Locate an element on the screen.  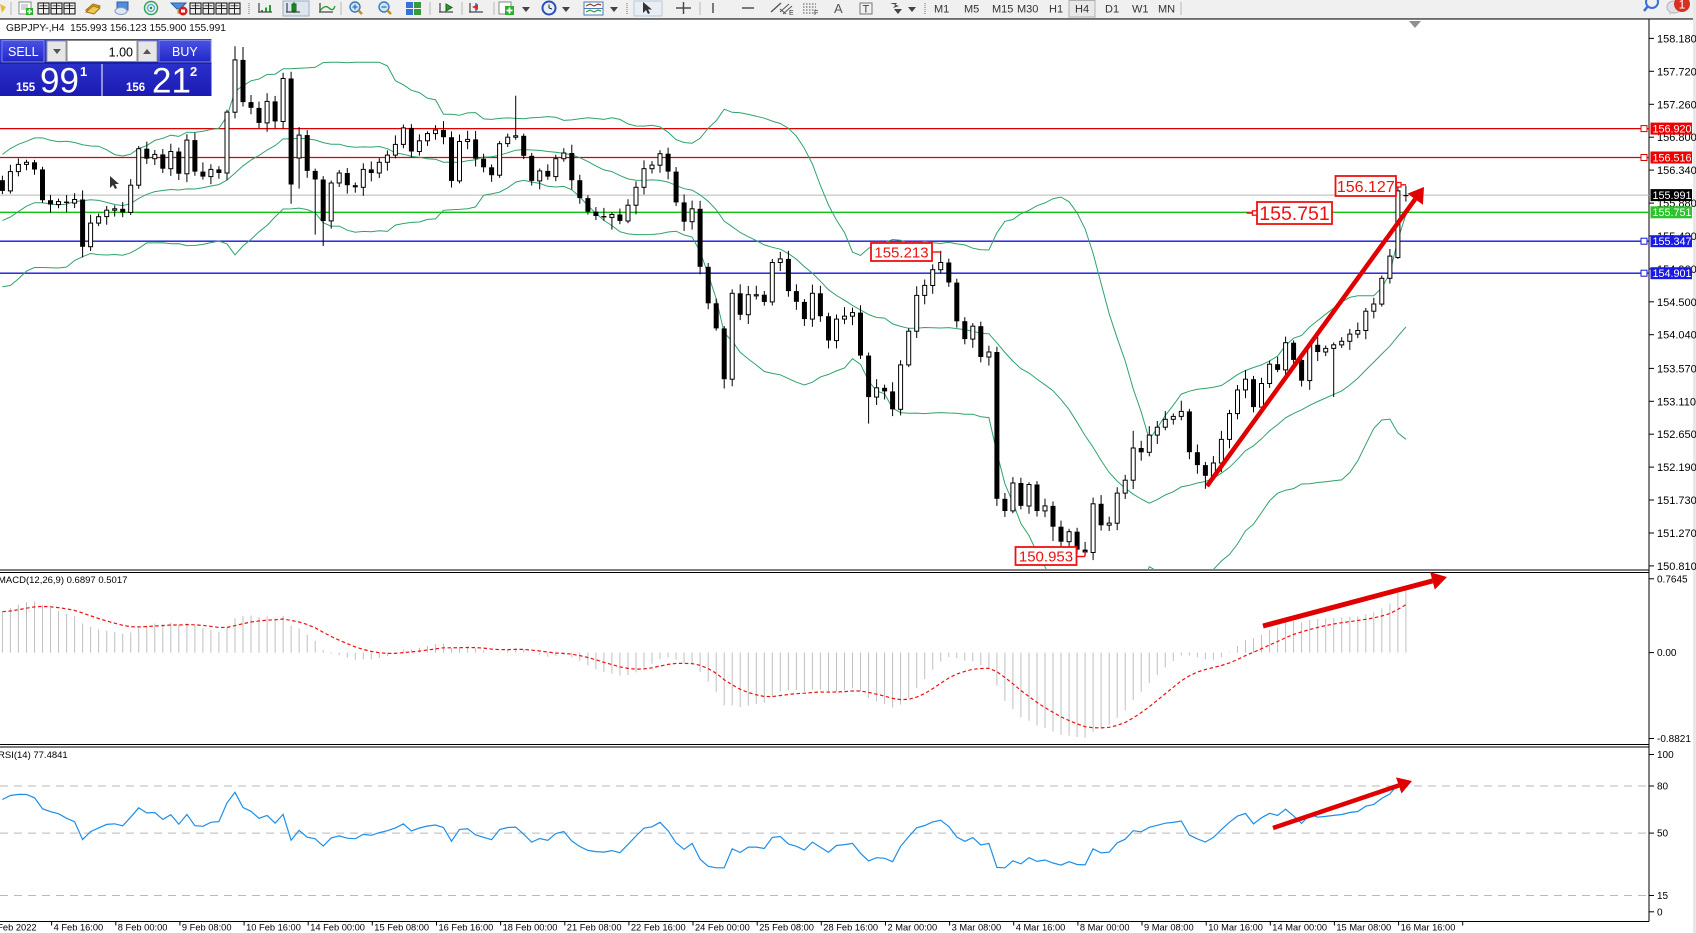
svg-text: H4 is located at coordinates (1082, 10).